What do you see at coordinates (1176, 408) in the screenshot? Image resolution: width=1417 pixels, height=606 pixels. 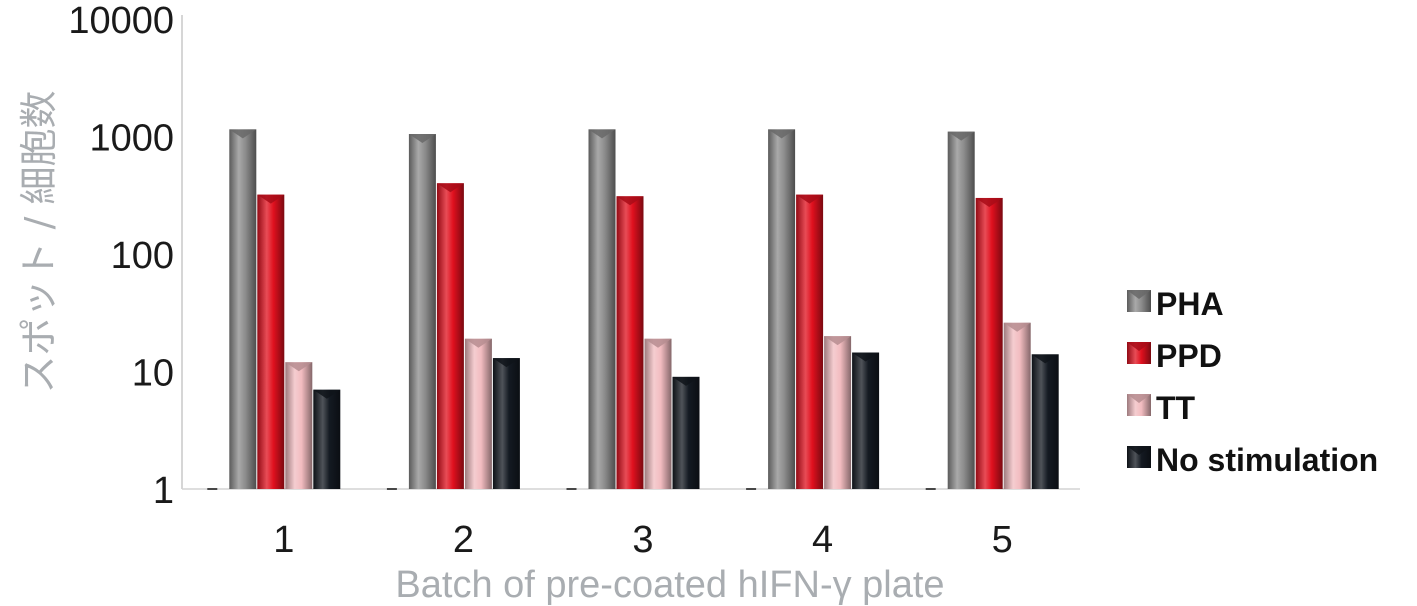 I see `legend-label: TT` at bounding box center [1176, 408].